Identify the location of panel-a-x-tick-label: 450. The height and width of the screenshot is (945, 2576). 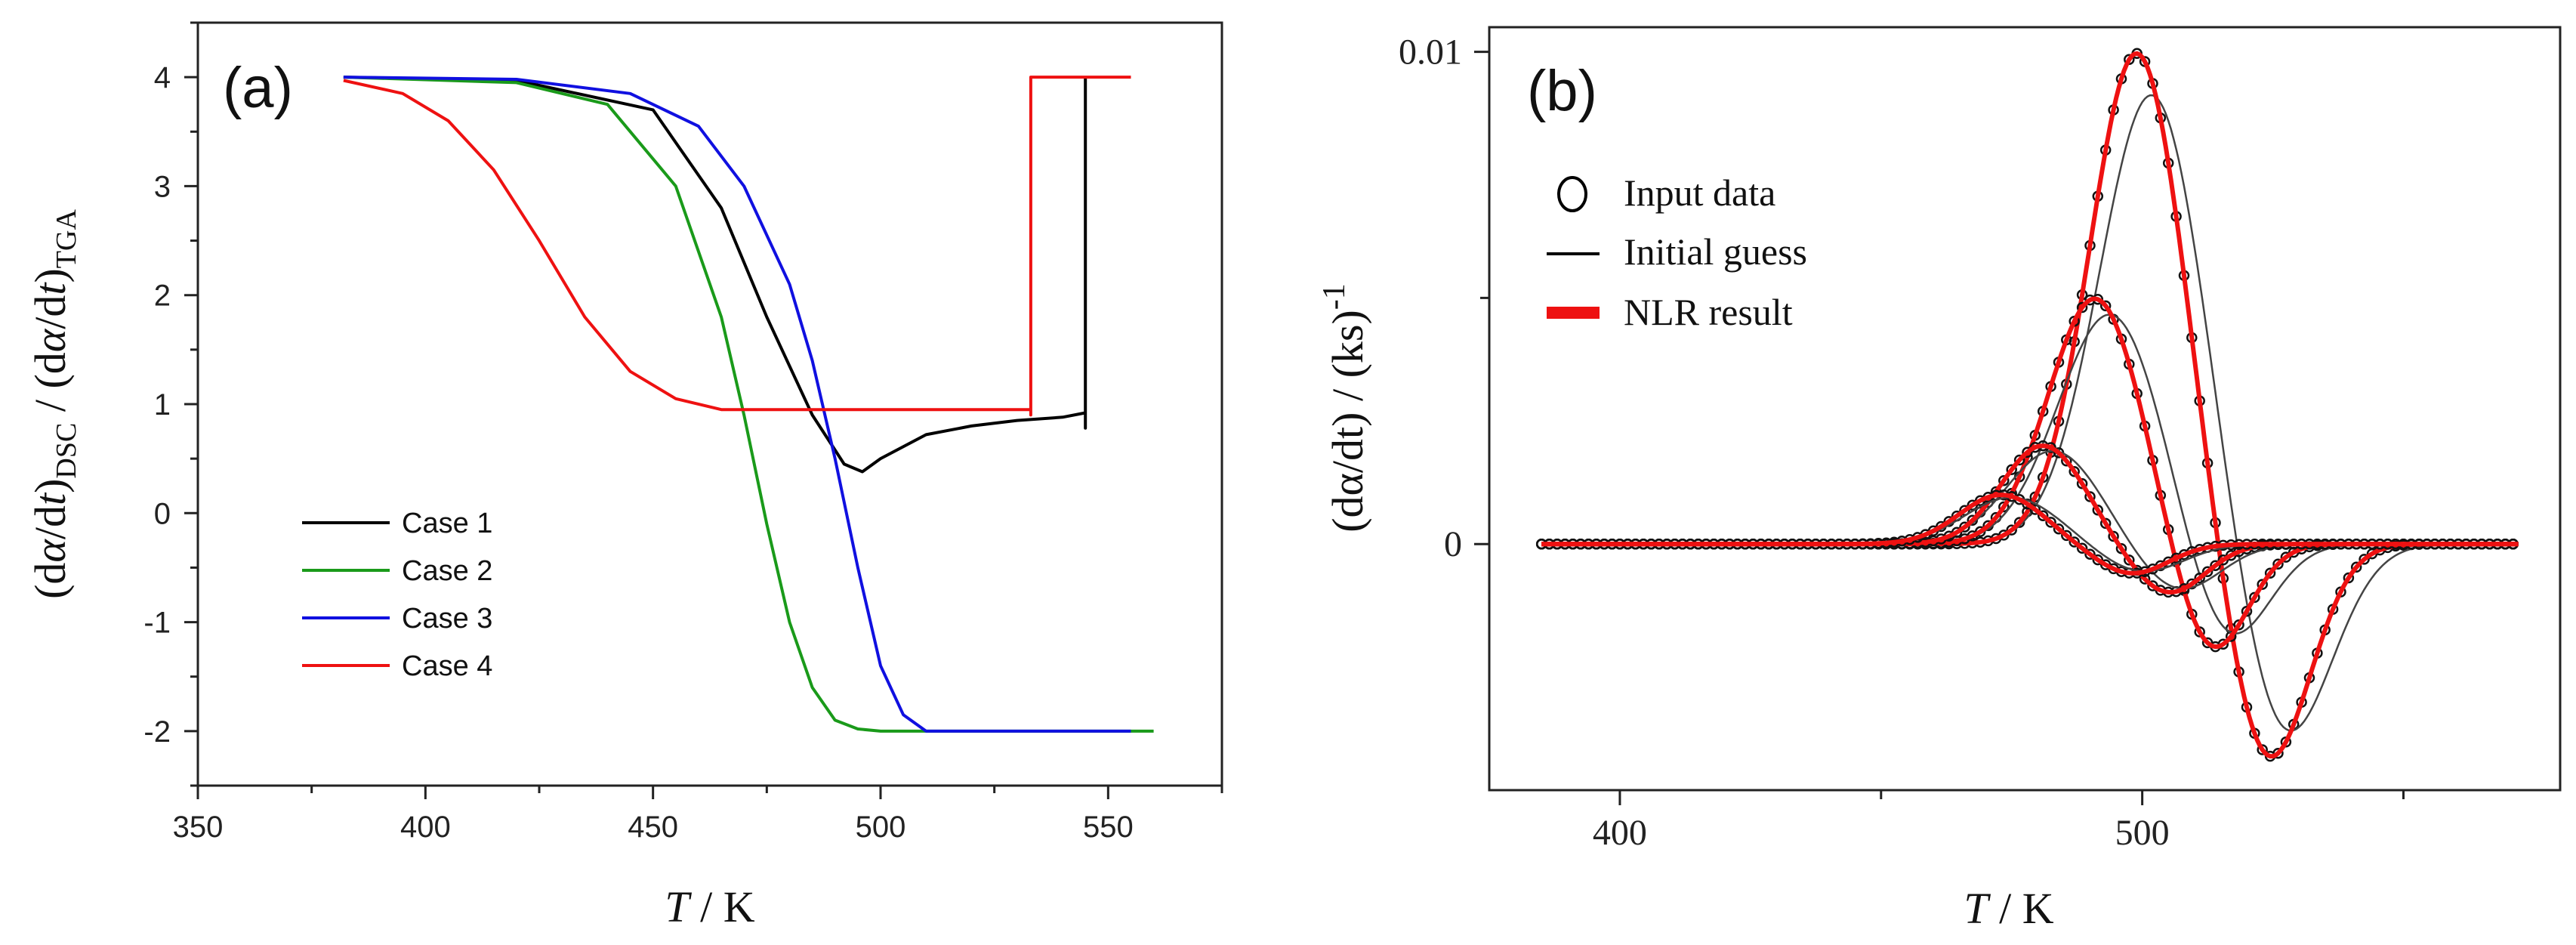
(653, 827).